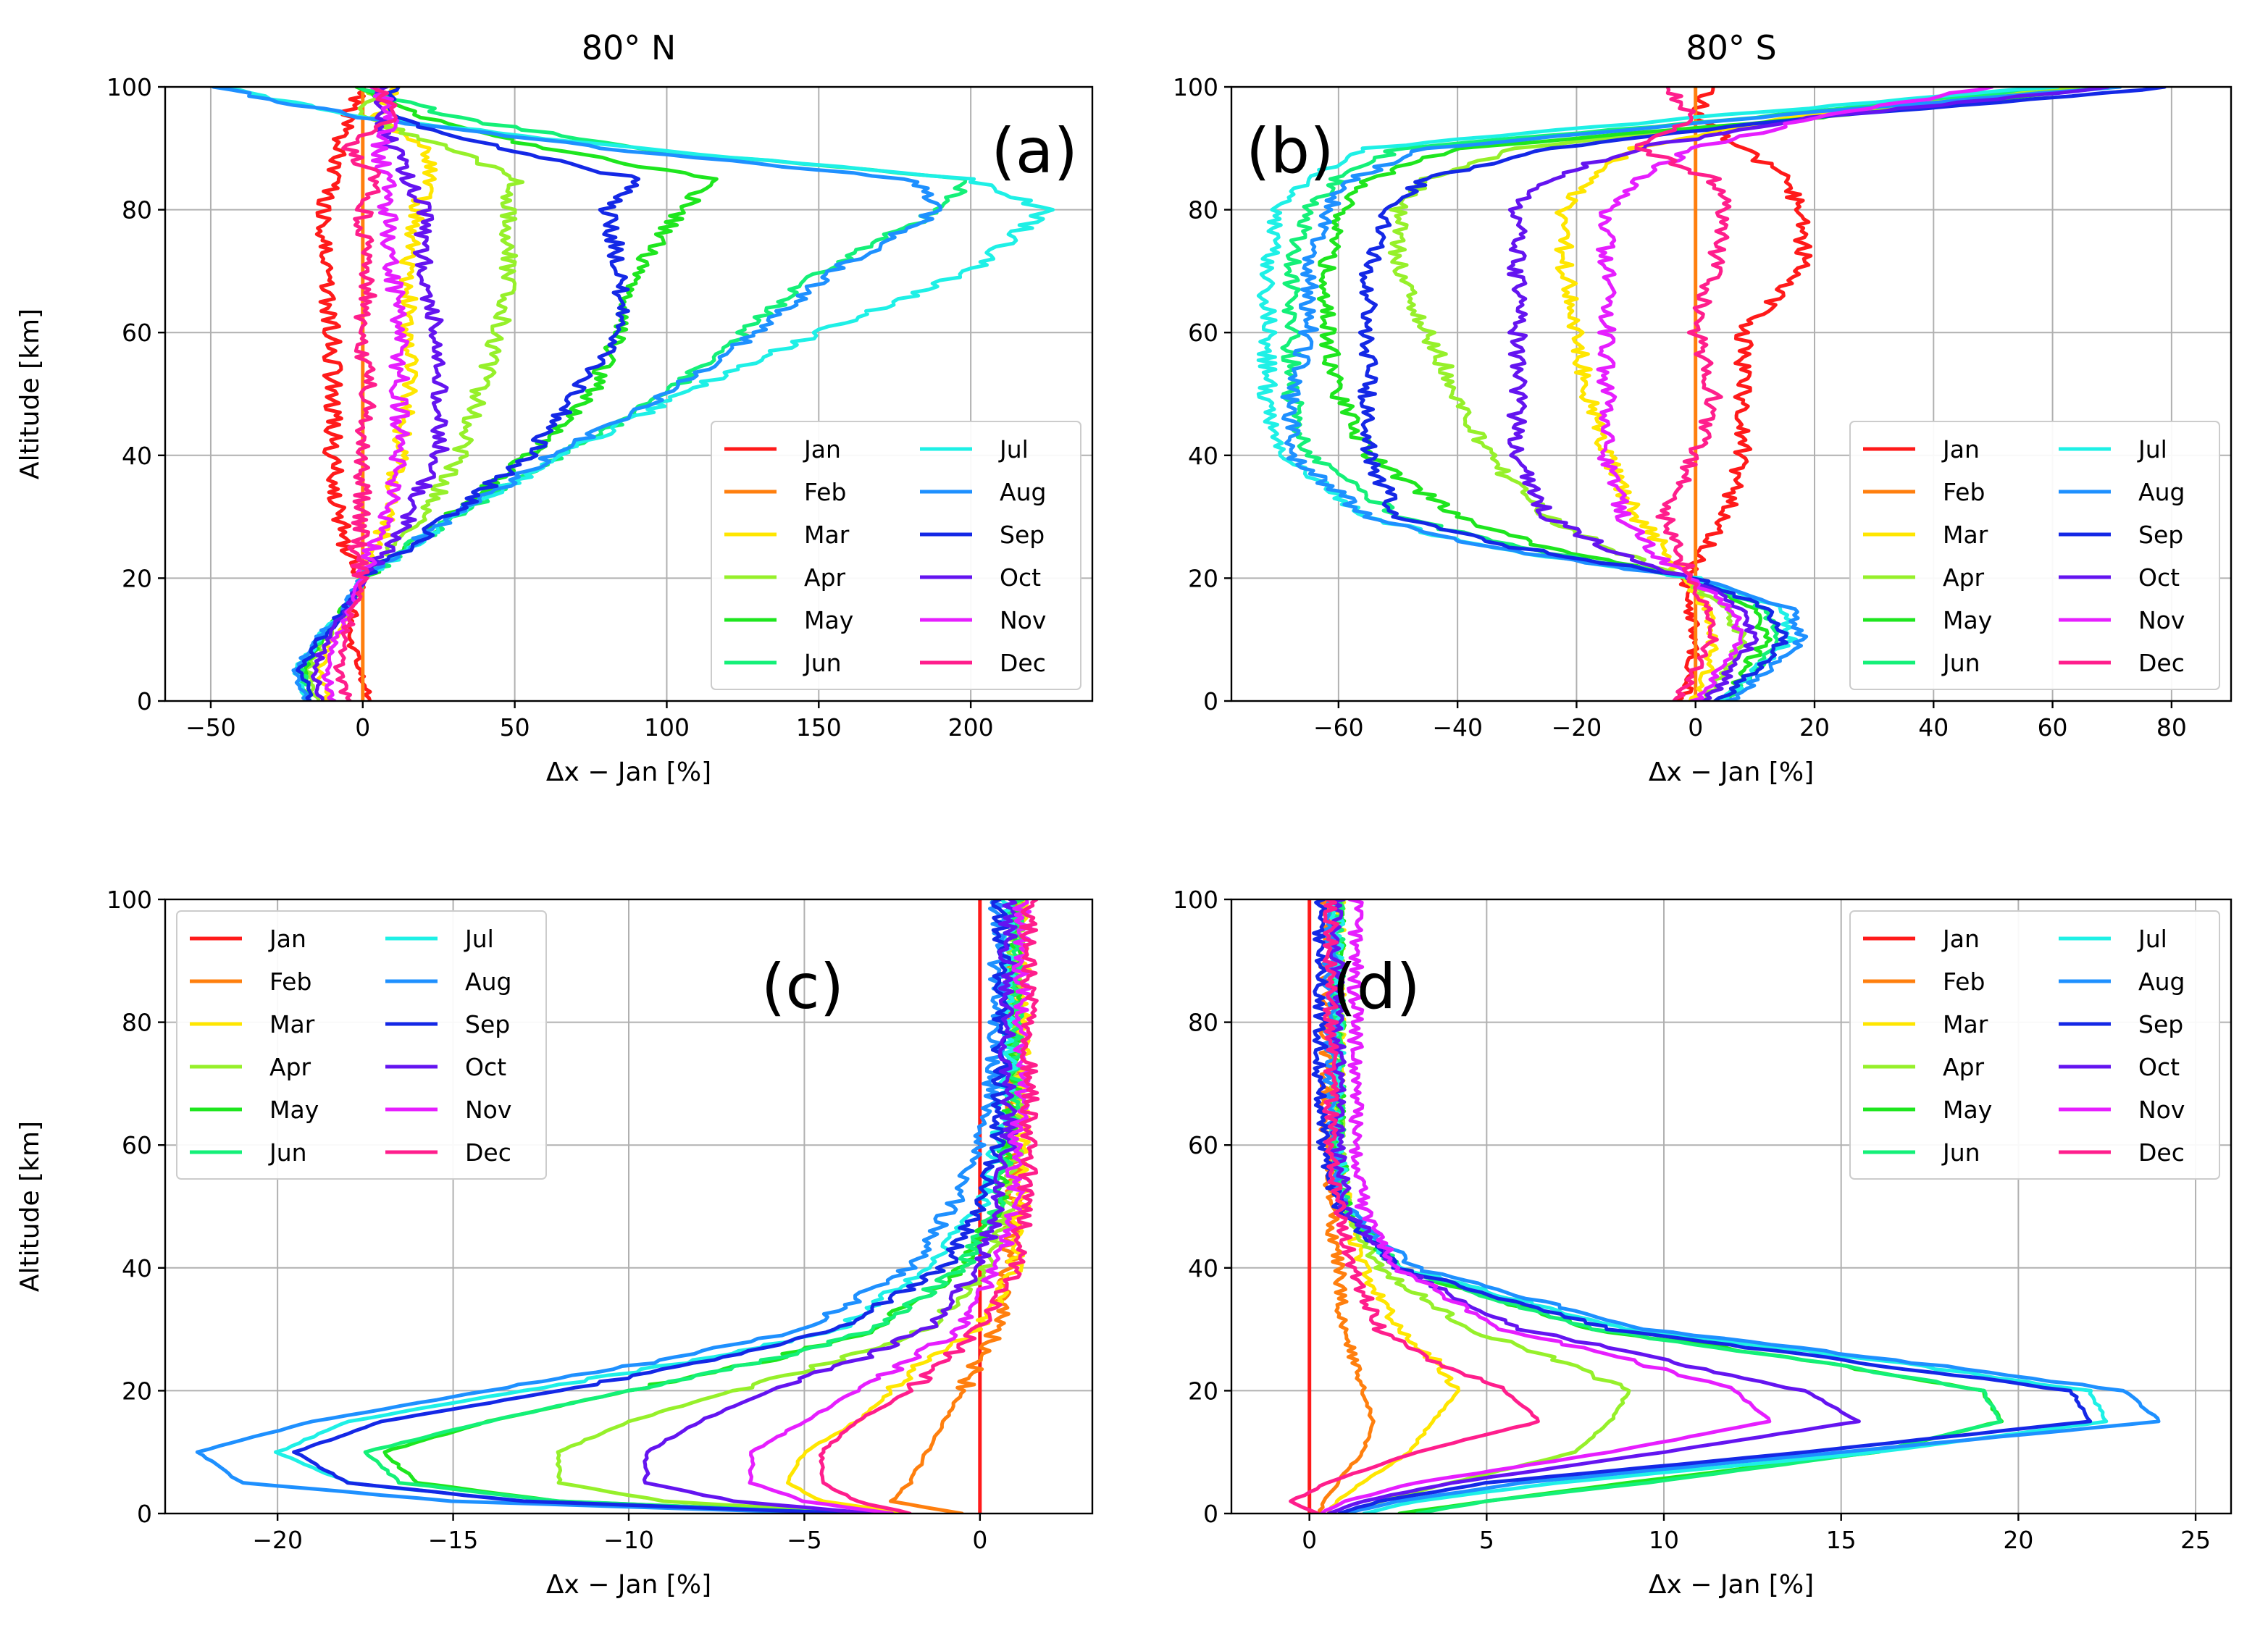 The height and width of the screenshot is (1633, 2268). Describe the element at coordinates (802, 987) in the screenshot. I see `panel-label: (c)` at that location.